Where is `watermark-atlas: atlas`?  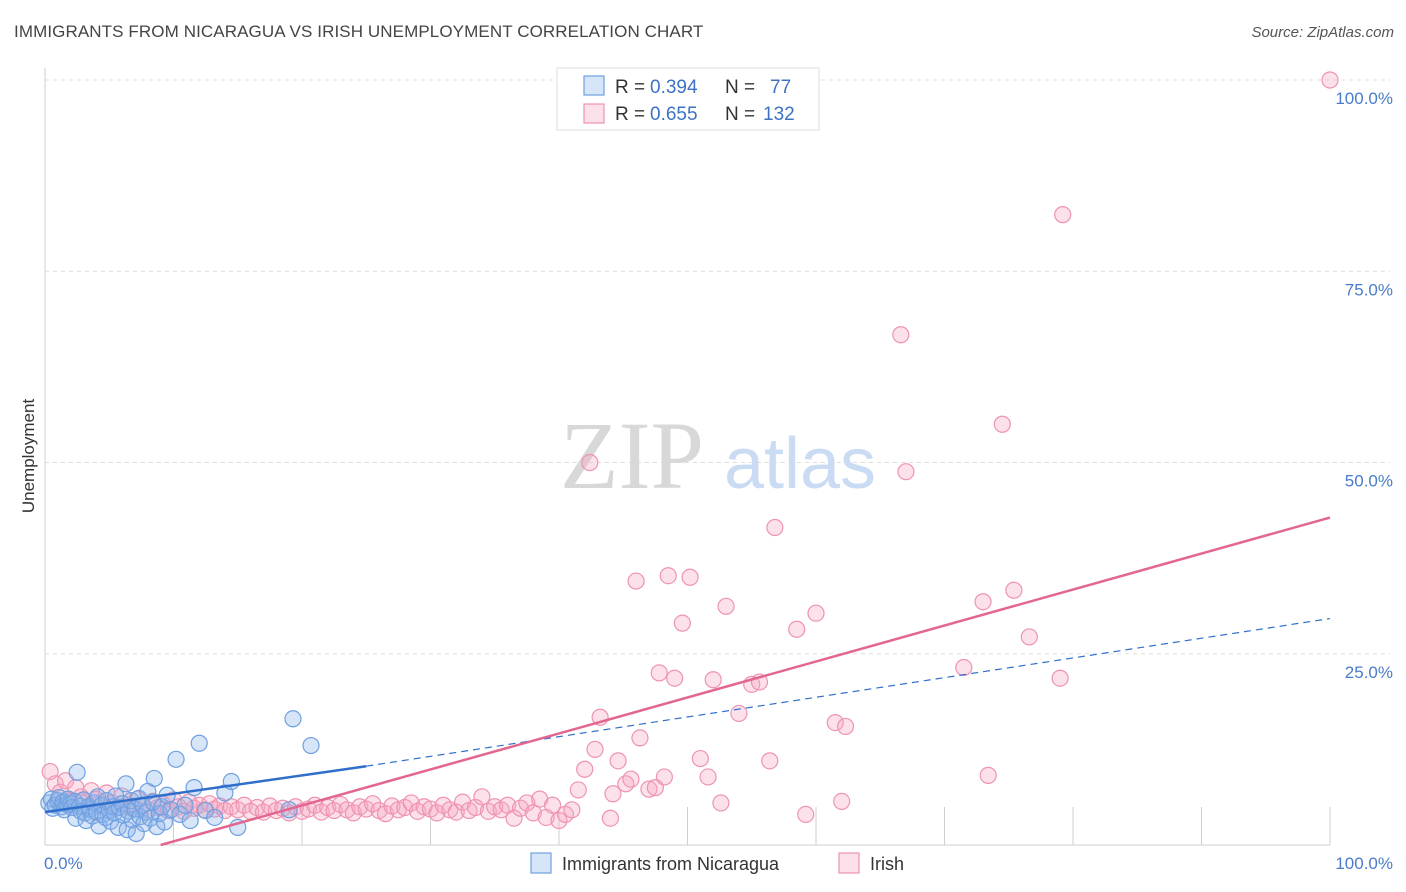 watermark-atlas: atlas is located at coordinates (800, 464).